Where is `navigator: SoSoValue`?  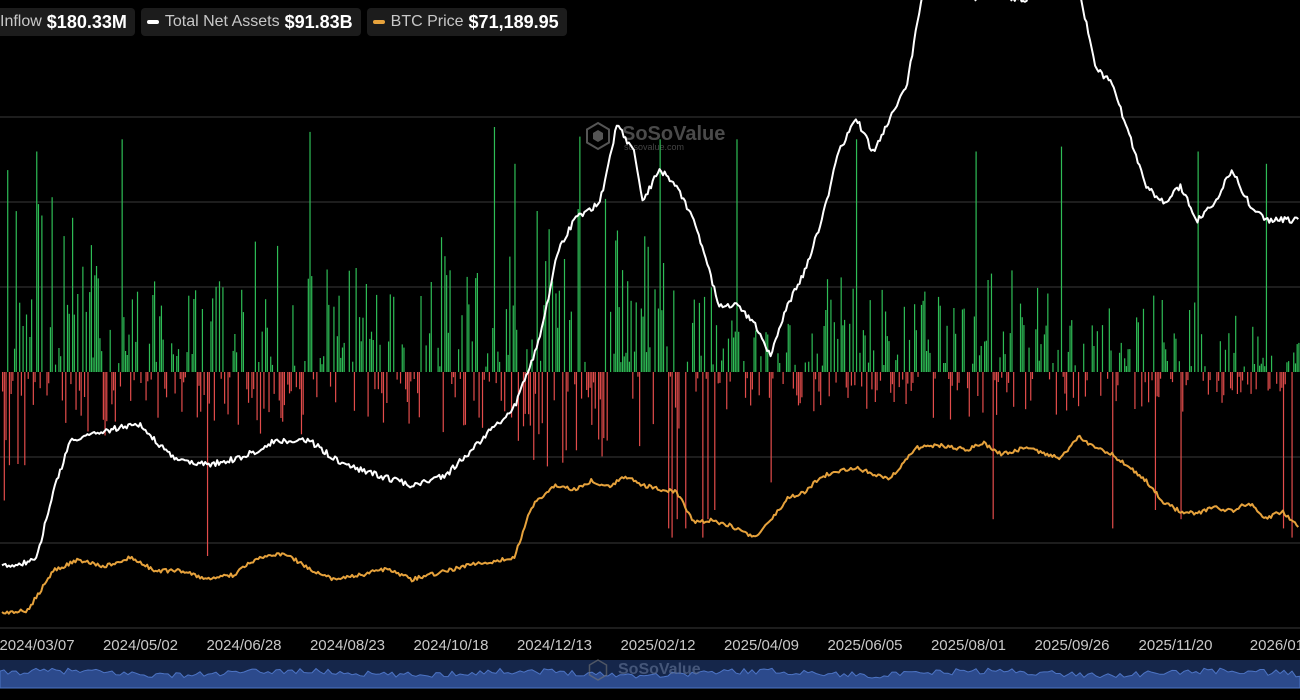 navigator: SoSoValue is located at coordinates (650, 674).